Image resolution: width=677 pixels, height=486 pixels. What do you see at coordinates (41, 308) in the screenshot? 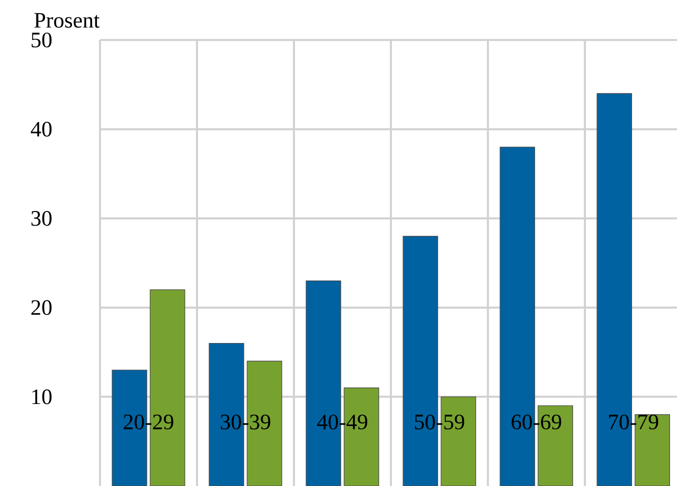
I see `y-tick-label: 20` at bounding box center [41, 308].